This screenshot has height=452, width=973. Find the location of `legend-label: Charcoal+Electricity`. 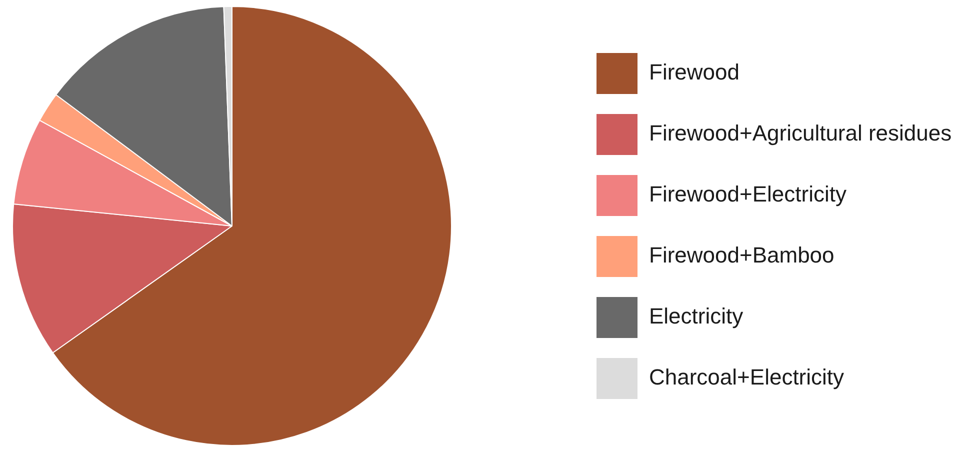

legend-label: Charcoal+Electricity is located at coordinates (746, 377).